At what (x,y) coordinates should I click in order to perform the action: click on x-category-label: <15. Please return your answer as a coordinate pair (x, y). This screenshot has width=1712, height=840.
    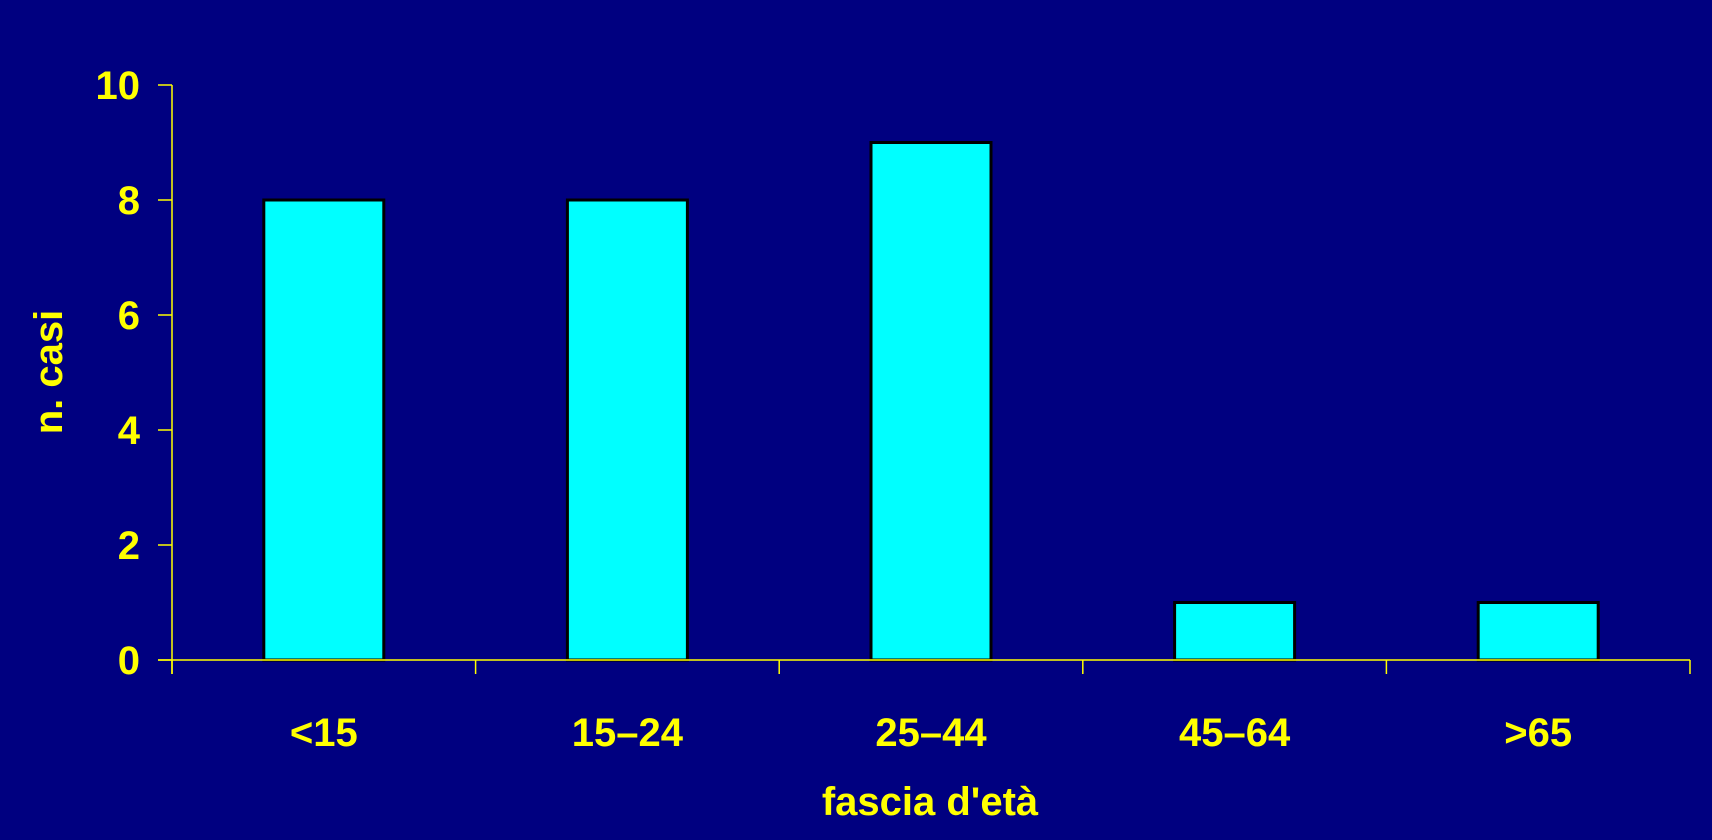
    Looking at the image, I should click on (324, 733).